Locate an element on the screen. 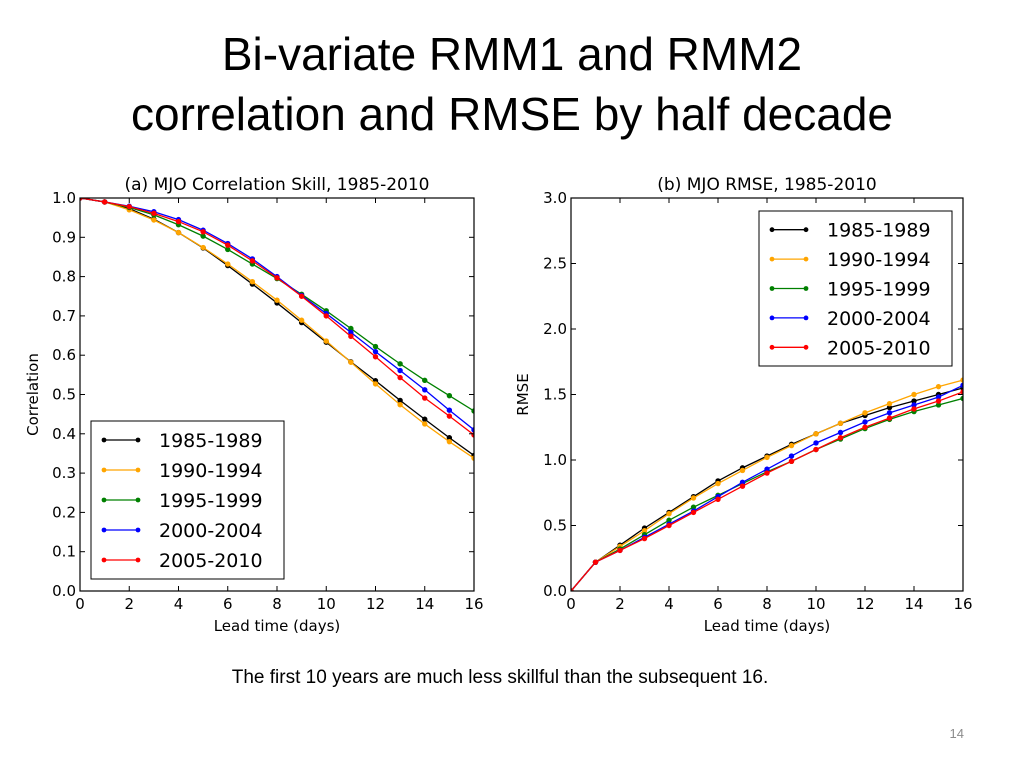 This screenshot has width=1024, height=768. y-tick-label: 3.0 is located at coordinates (555, 198).